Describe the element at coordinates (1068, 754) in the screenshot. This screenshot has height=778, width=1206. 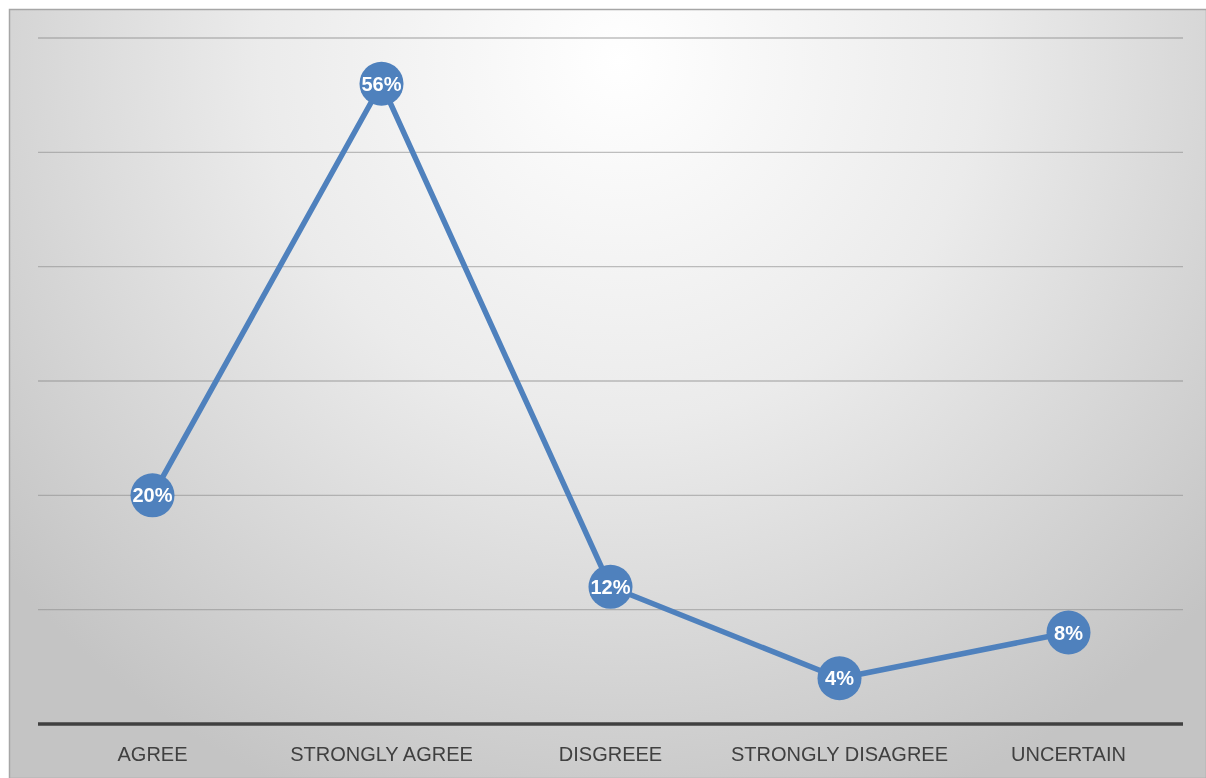
I see `x-tick-label: UNCERTAIN` at that location.